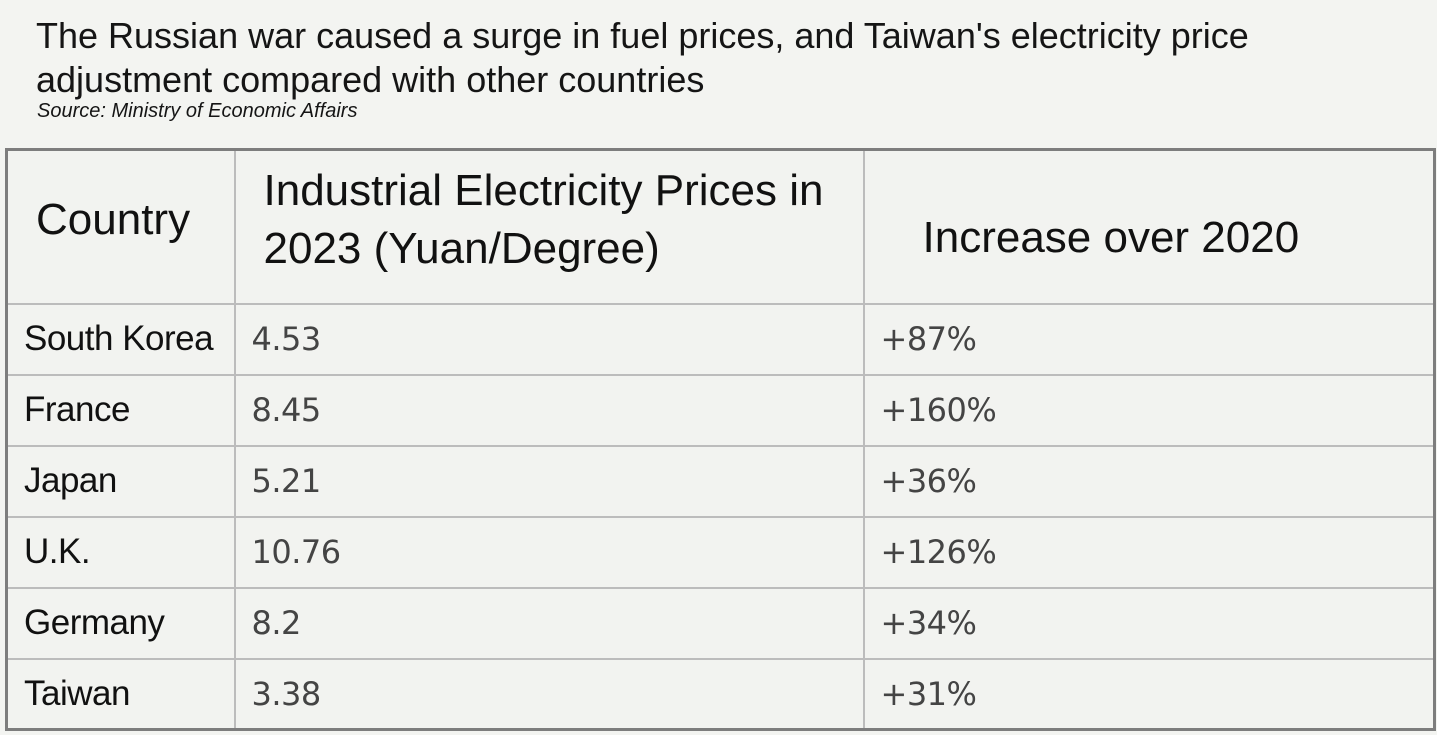  I want to click on price-cell: 4.53, so click(549, 339).